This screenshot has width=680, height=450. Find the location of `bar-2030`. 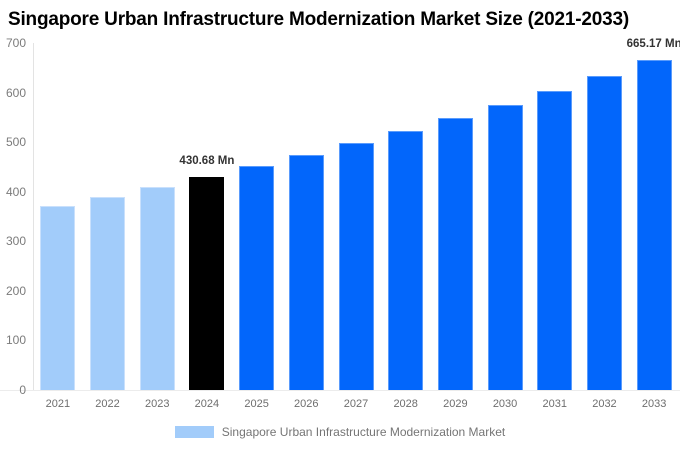

bar-2030 is located at coordinates (505, 247).